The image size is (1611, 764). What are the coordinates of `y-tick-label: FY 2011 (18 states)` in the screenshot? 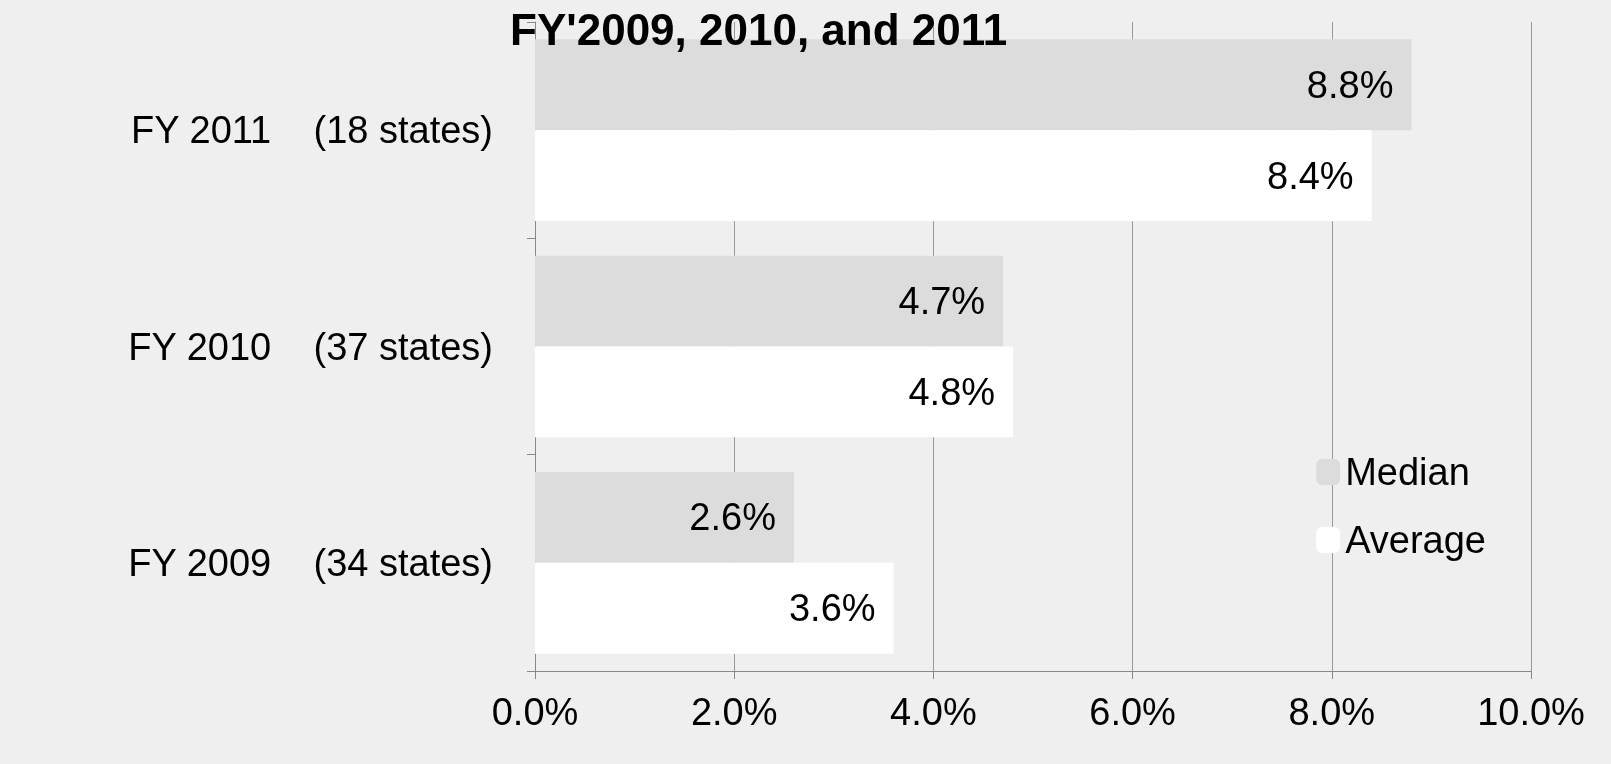 It's located at (312, 130).